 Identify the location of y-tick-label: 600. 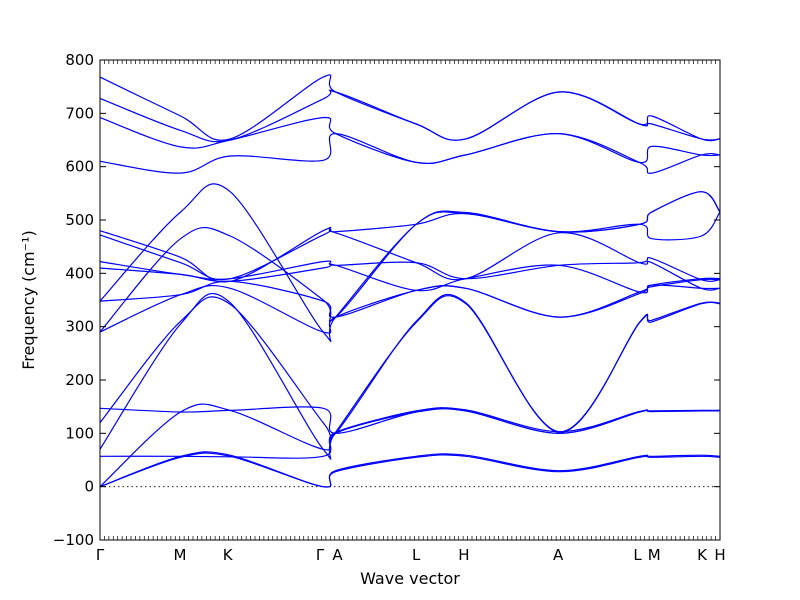
(79, 167).